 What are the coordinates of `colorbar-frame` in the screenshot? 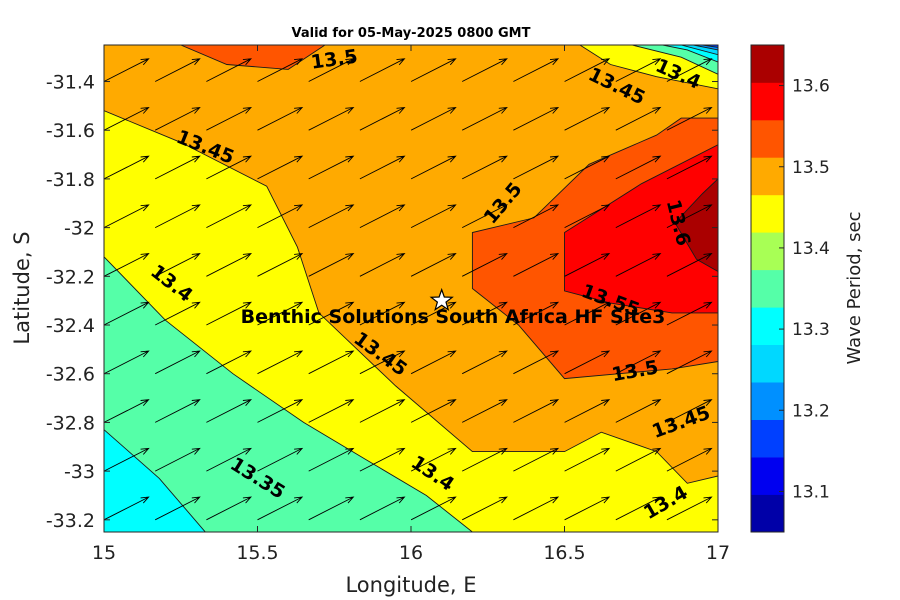 It's located at (767, 288).